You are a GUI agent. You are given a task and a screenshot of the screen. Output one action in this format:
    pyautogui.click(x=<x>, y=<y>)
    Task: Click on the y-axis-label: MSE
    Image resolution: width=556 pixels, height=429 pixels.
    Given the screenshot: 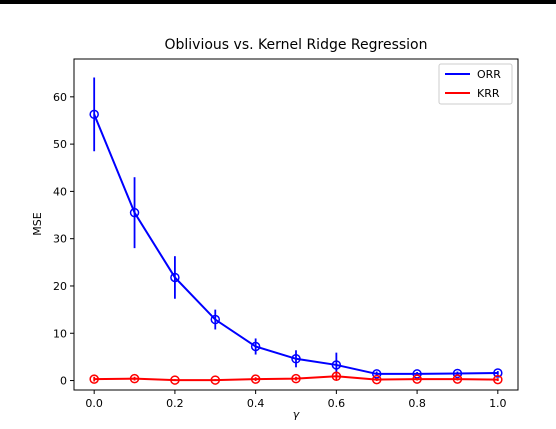 What is the action you would take?
    pyautogui.click(x=37, y=223)
    